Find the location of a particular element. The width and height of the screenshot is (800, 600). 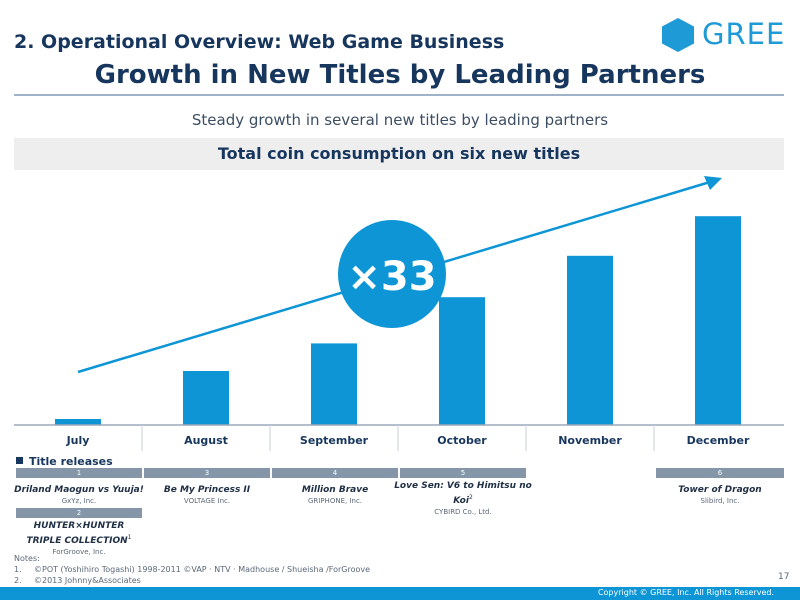

release-publisher: GRIPHONE, Inc. is located at coordinates (335, 501).